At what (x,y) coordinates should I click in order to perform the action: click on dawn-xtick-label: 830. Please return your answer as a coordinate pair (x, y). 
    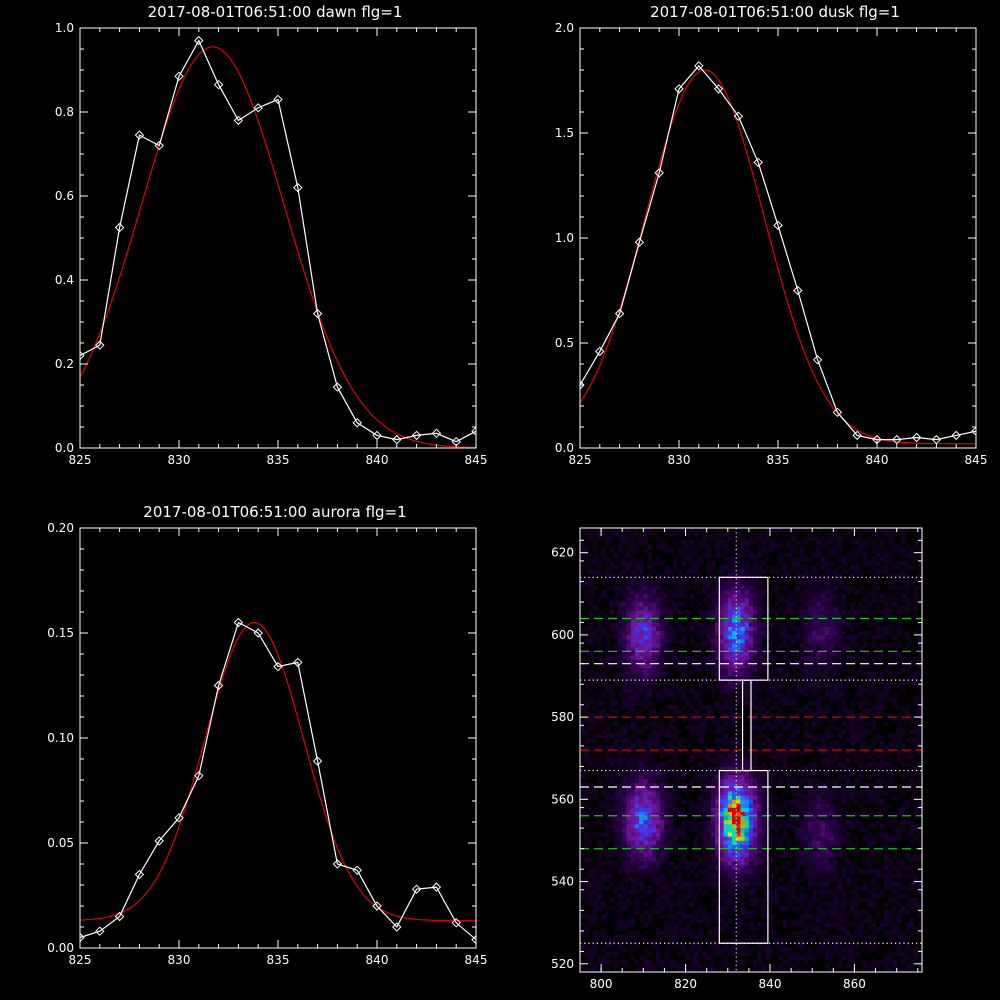
    Looking at the image, I should click on (179, 460).